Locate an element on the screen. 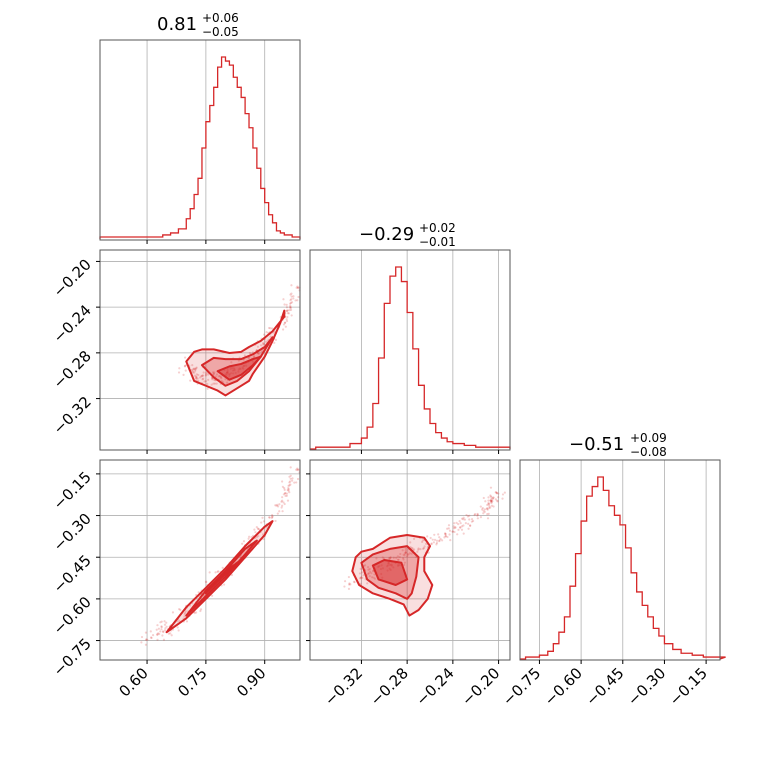 This screenshot has height=760, width=760. p0-frame is located at coordinates (200, 140).